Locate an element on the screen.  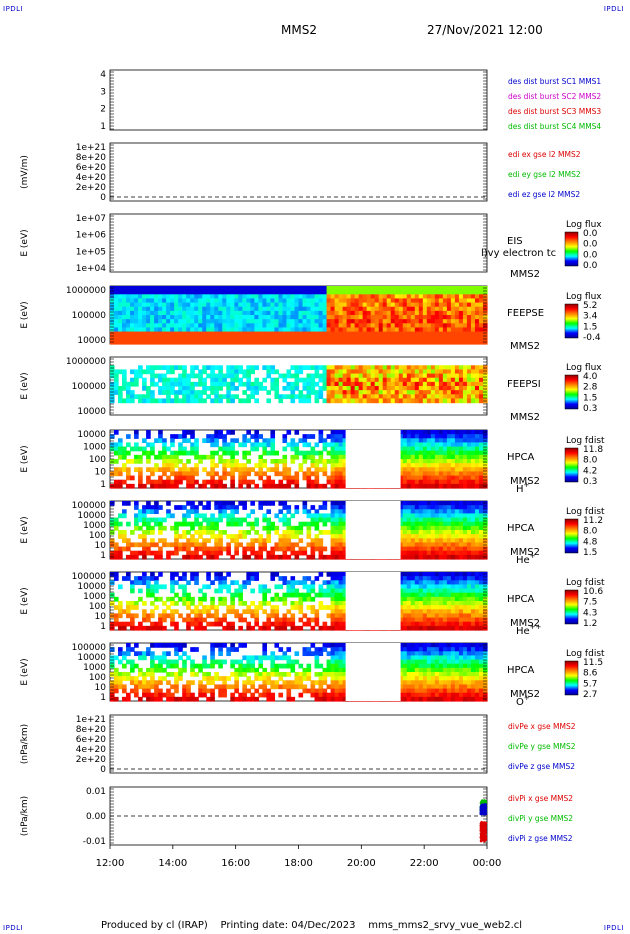
colorbar-title-feepsi: Log flux is located at coordinates (584, 368).